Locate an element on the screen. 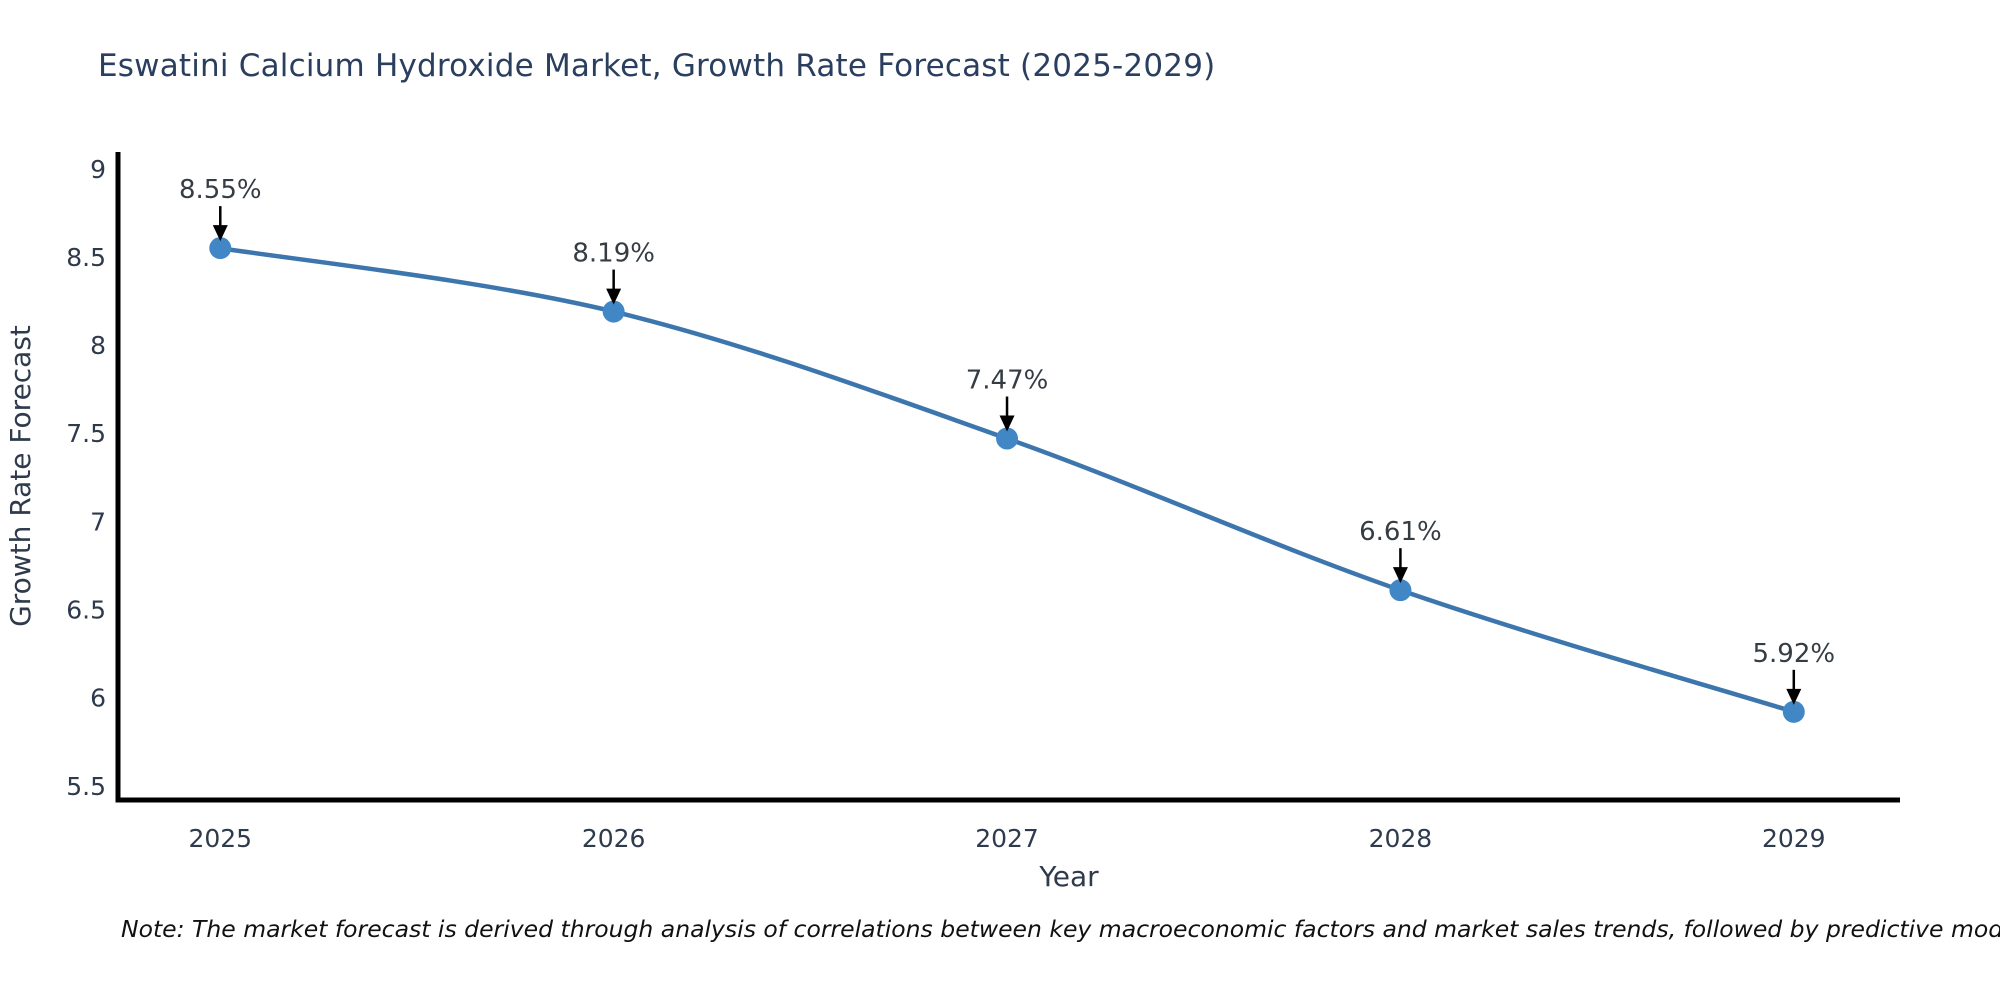 The image size is (2000, 1000). annotation-label: 8.19% is located at coordinates (613, 254).